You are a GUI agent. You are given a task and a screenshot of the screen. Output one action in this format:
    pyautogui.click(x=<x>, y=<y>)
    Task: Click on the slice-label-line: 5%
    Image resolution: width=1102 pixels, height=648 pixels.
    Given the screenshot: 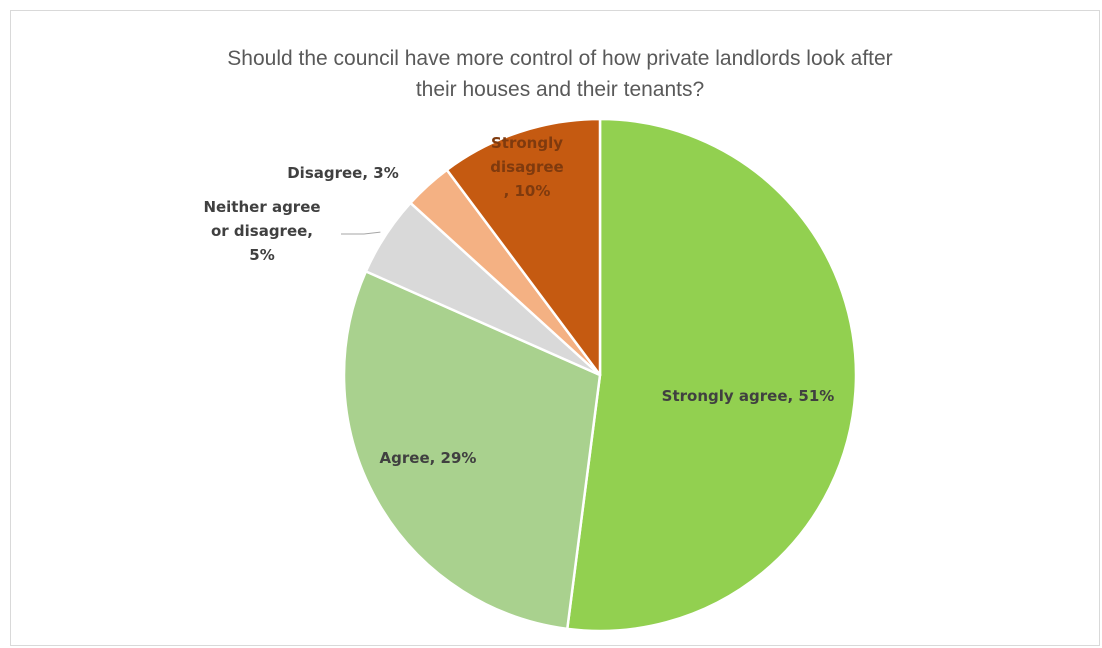 What is the action you would take?
    pyautogui.click(x=261, y=255)
    